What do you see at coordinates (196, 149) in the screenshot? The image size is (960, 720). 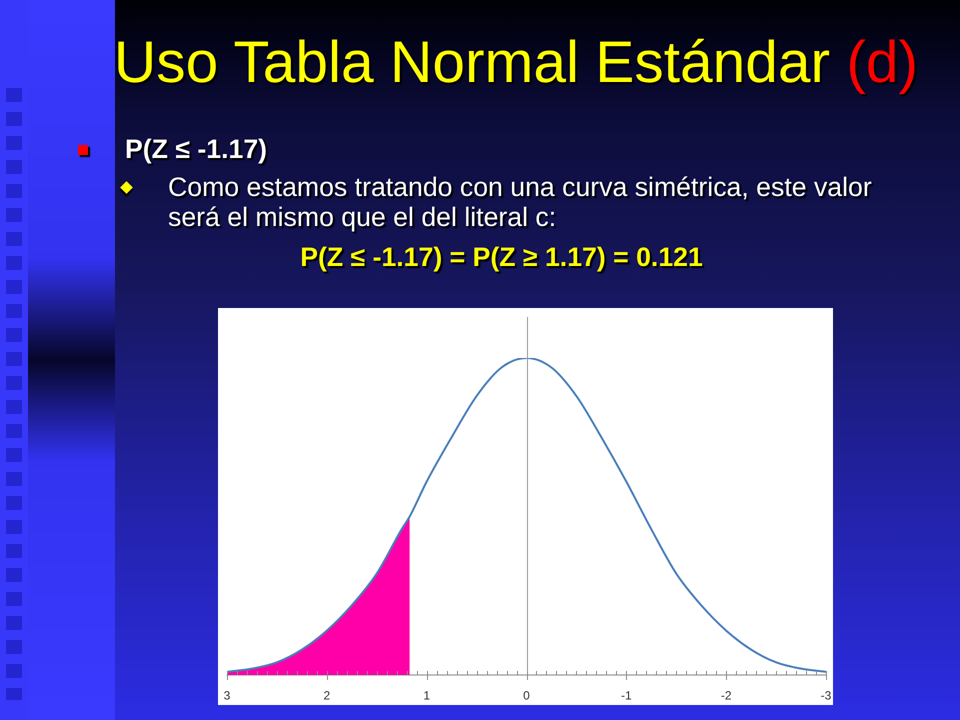 I see `chart-subtitle: P(Z ≤ -1.17)` at bounding box center [196, 149].